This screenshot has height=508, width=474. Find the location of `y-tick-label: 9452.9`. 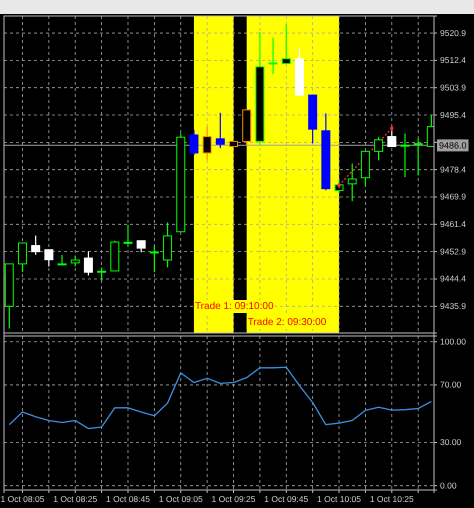

y-tick-label: 9452.9 is located at coordinates (453, 251).